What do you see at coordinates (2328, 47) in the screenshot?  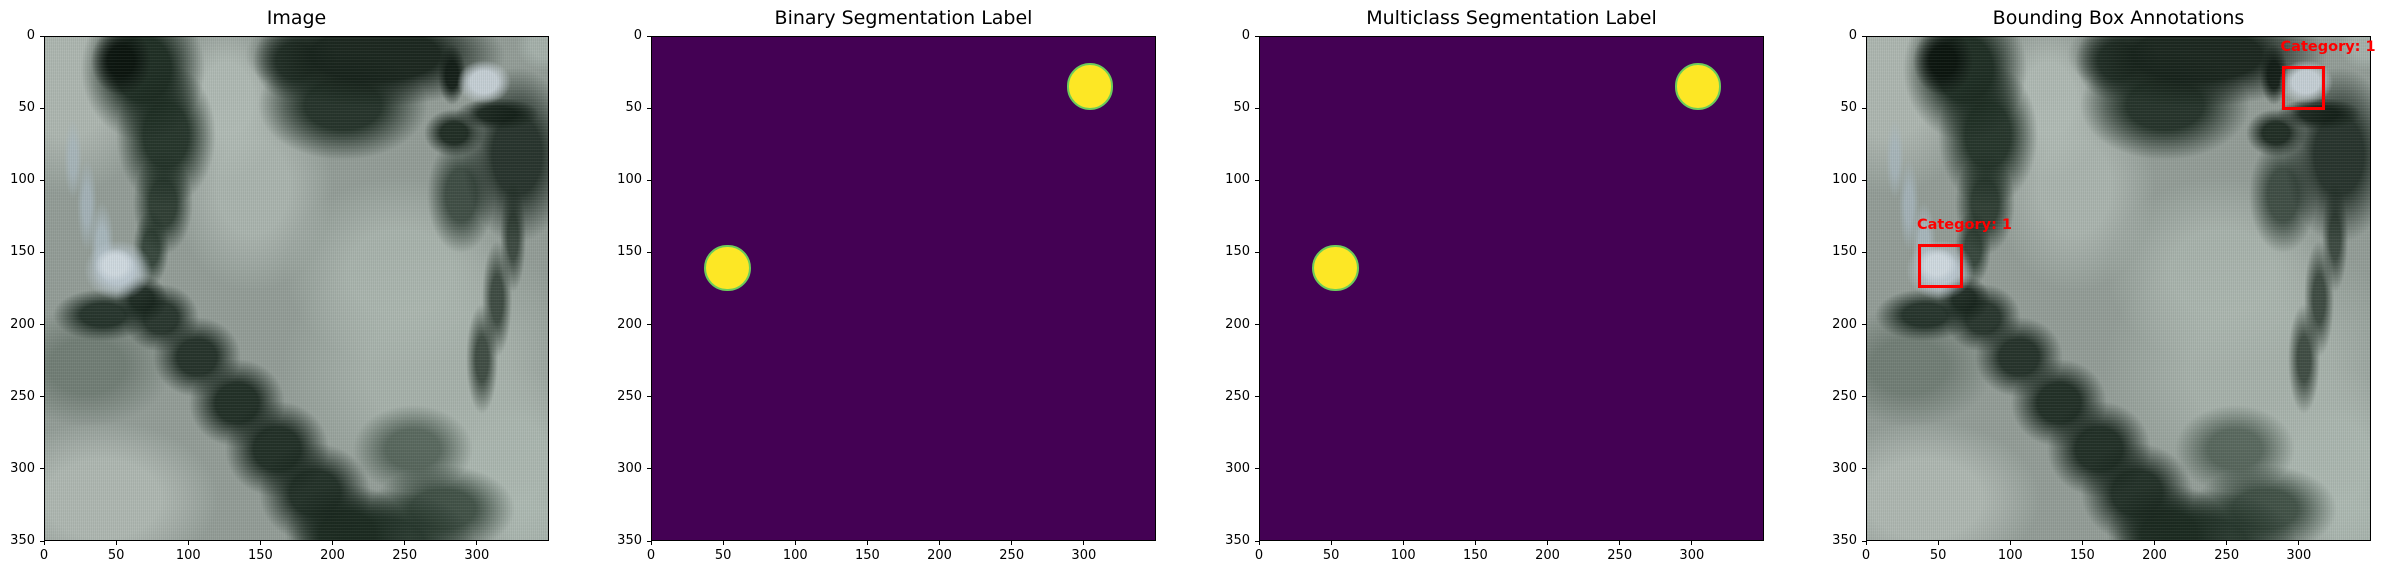 I see `bbox-category-label: Category: 1` at bounding box center [2328, 47].